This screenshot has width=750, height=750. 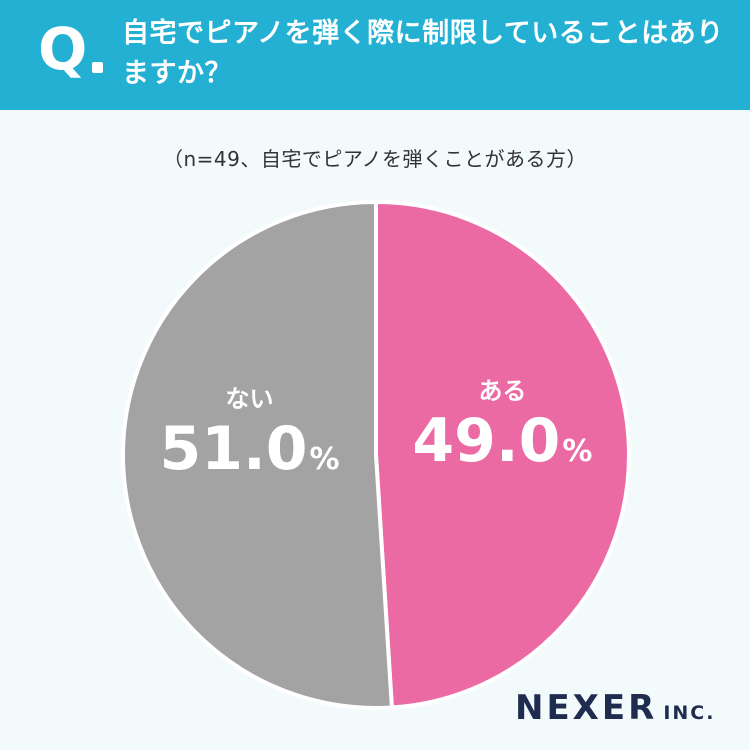 I want to click on question-header: Q 自宅でピアノを弾く際に制限していることはありますか？, so click(x=375, y=55).